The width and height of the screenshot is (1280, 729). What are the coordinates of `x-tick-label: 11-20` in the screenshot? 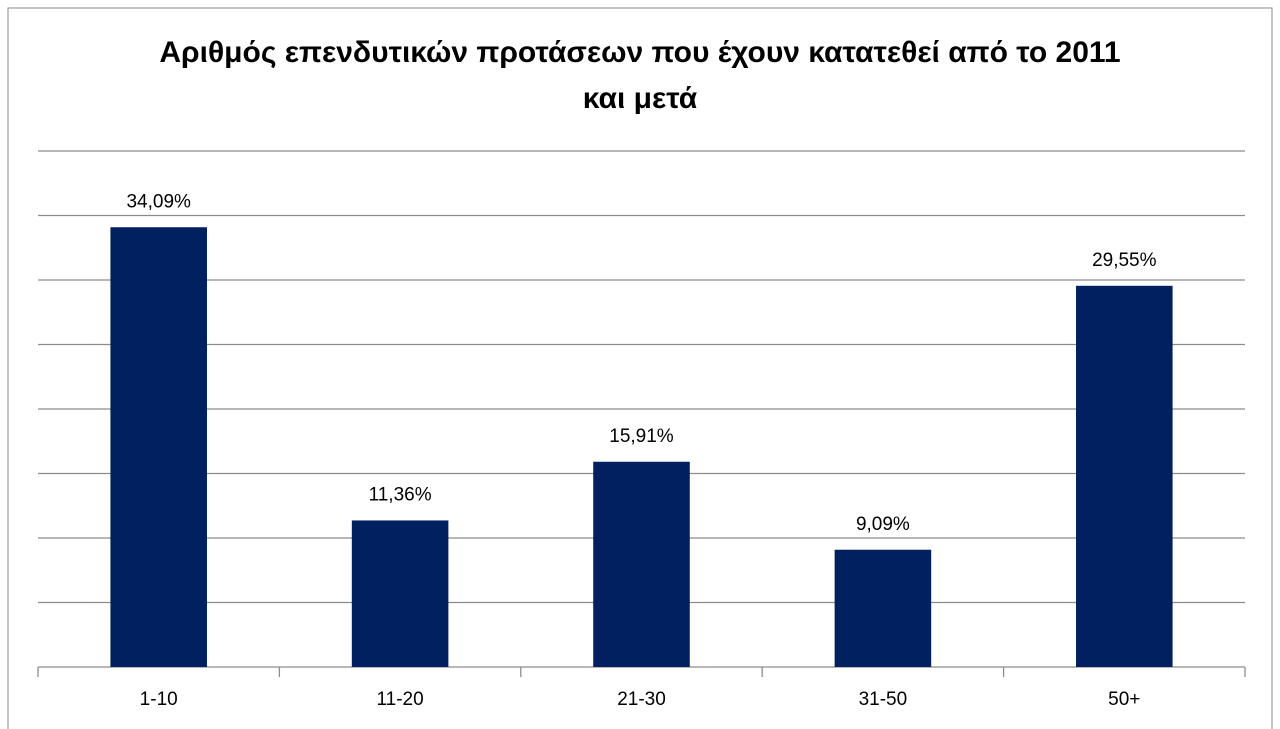 It's located at (400, 699).